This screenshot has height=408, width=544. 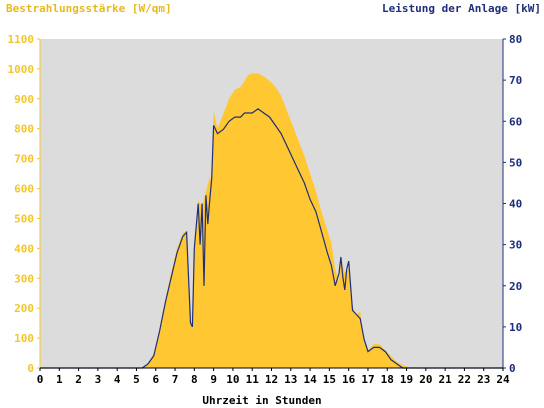 What do you see at coordinates (512, 368) in the screenshot?
I see `right-axis-tick-label: 0` at bounding box center [512, 368].